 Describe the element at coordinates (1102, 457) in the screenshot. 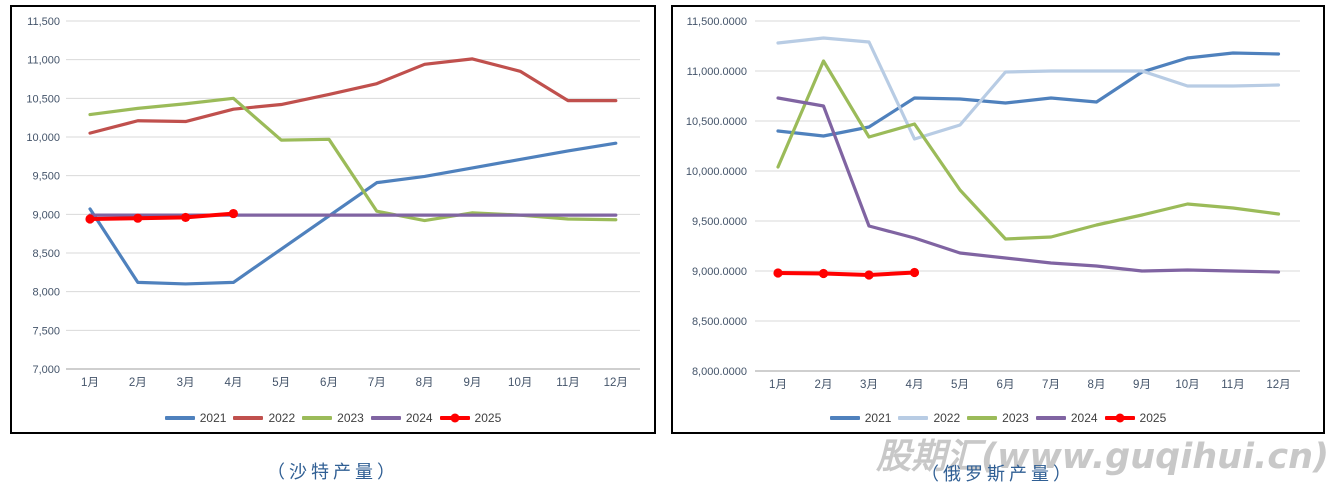

I see `watermark: 股期汇(www.guqihui.cn)` at that location.